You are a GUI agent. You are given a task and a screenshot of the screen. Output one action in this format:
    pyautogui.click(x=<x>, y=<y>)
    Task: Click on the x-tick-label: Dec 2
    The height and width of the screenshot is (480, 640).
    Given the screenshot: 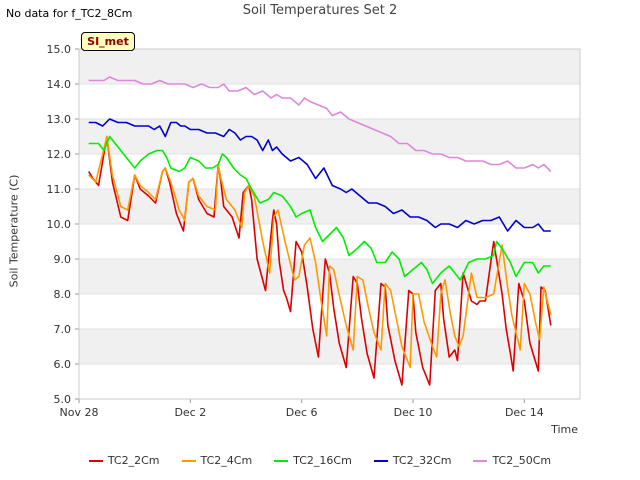 What is the action you would take?
    pyautogui.click(x=190, y=412)
    